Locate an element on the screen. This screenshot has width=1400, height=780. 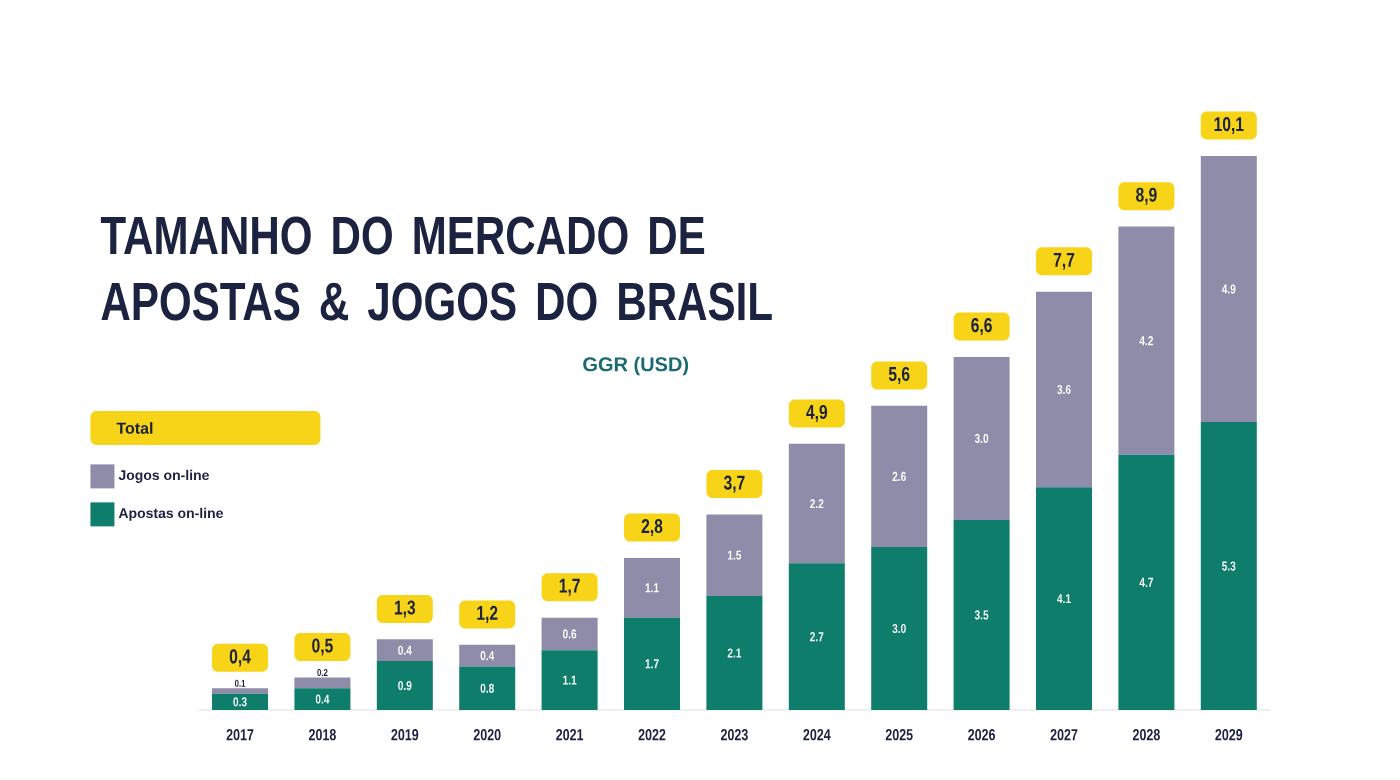
x-tick-label: 2017 is located at coordinates (240, 735).